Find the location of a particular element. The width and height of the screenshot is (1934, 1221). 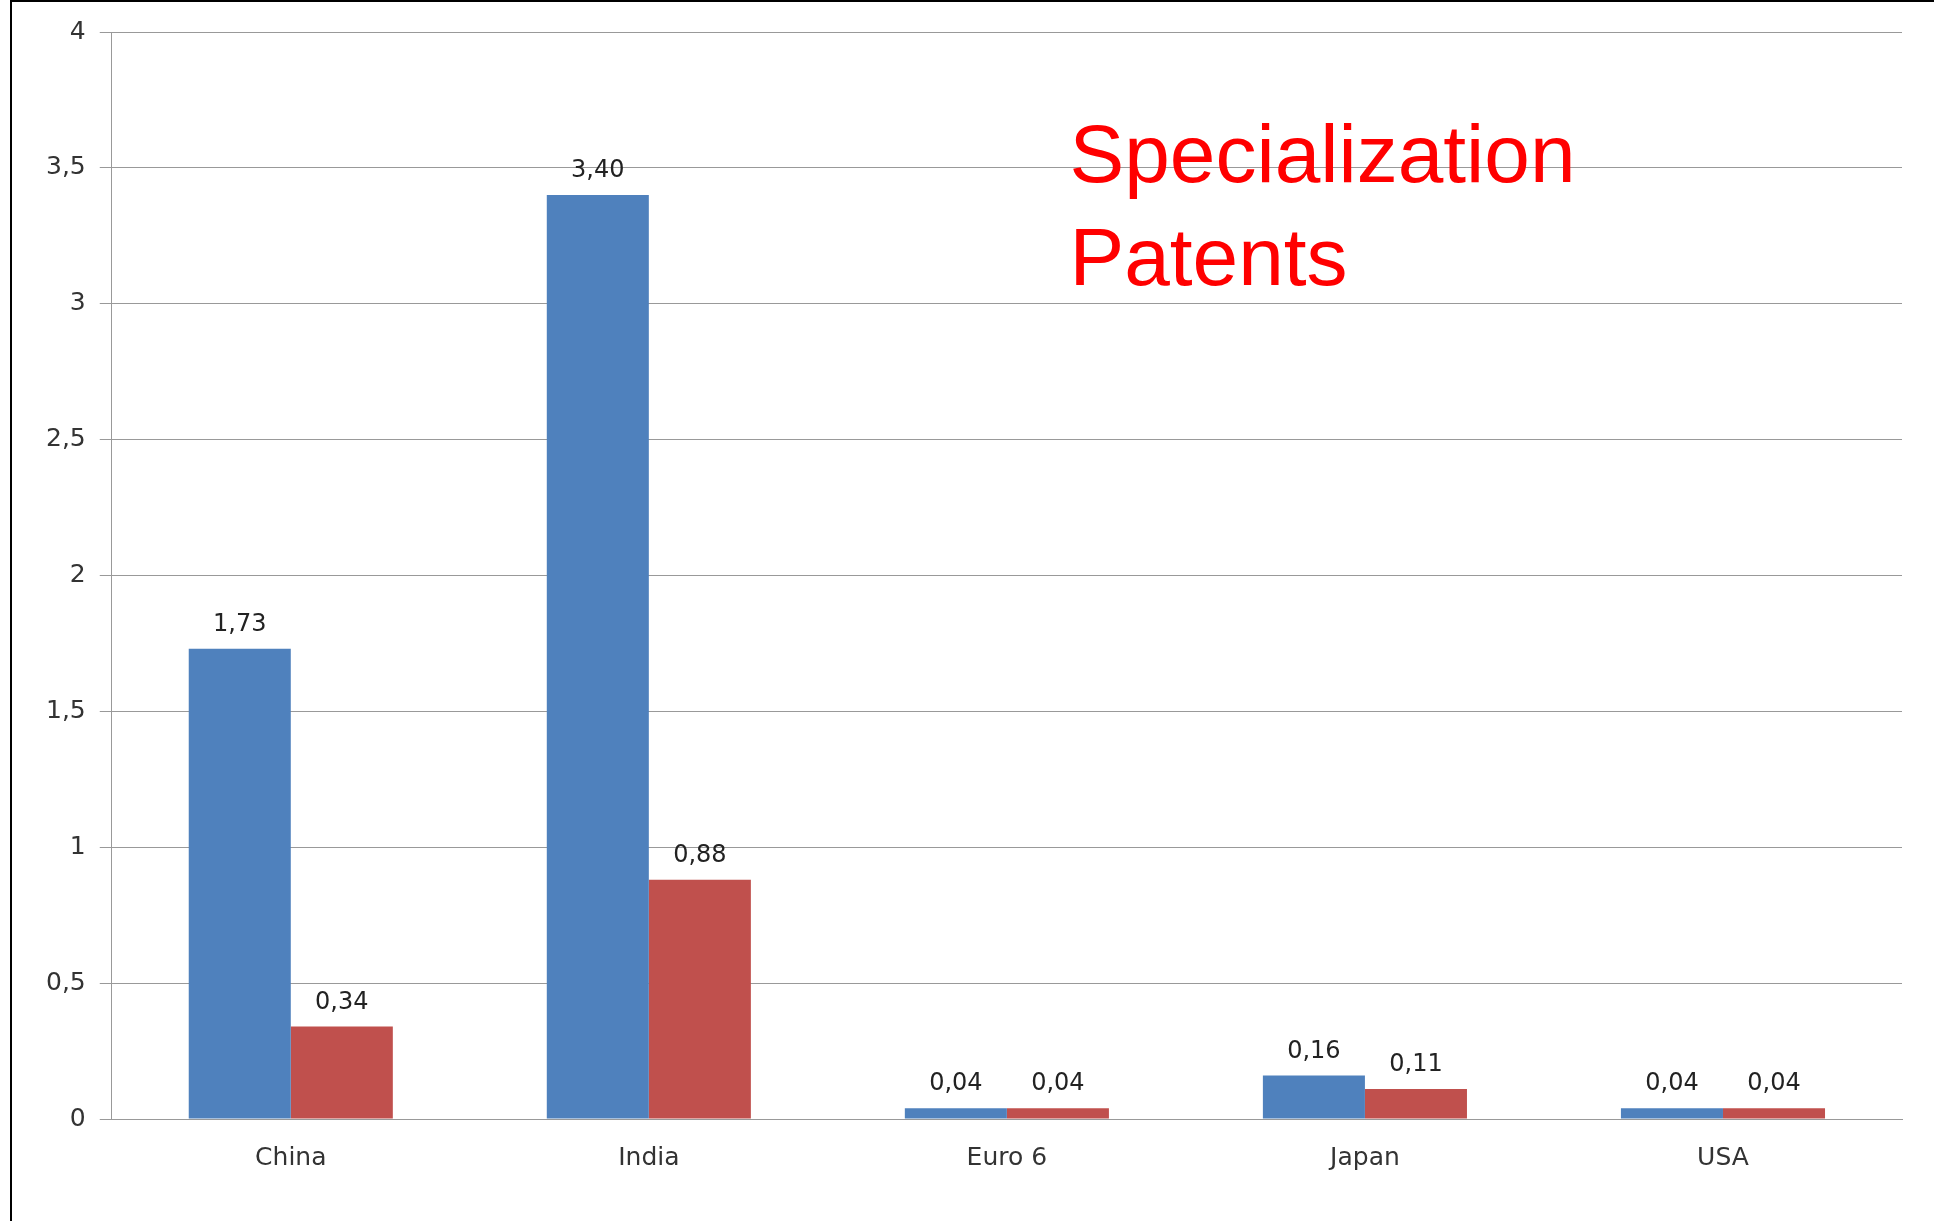

data-label: 0,16 is located at coordinates (1314, 1049).